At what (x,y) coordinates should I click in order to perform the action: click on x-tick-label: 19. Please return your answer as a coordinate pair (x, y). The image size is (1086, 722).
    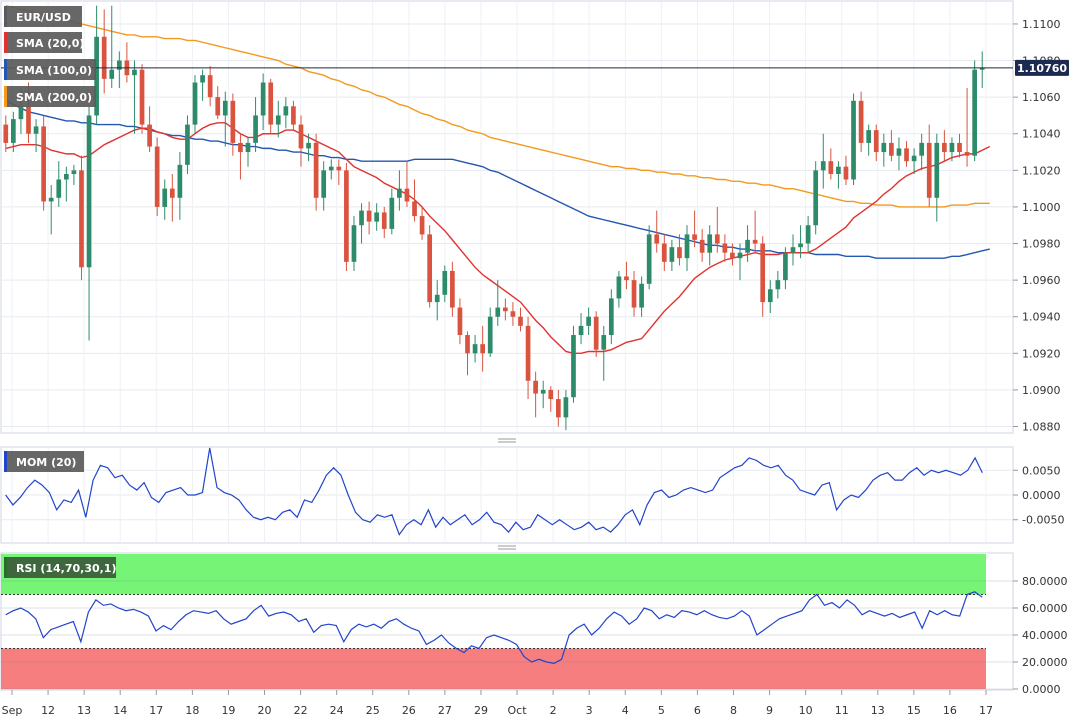
    Looking at the image, I should click on (228, 710).